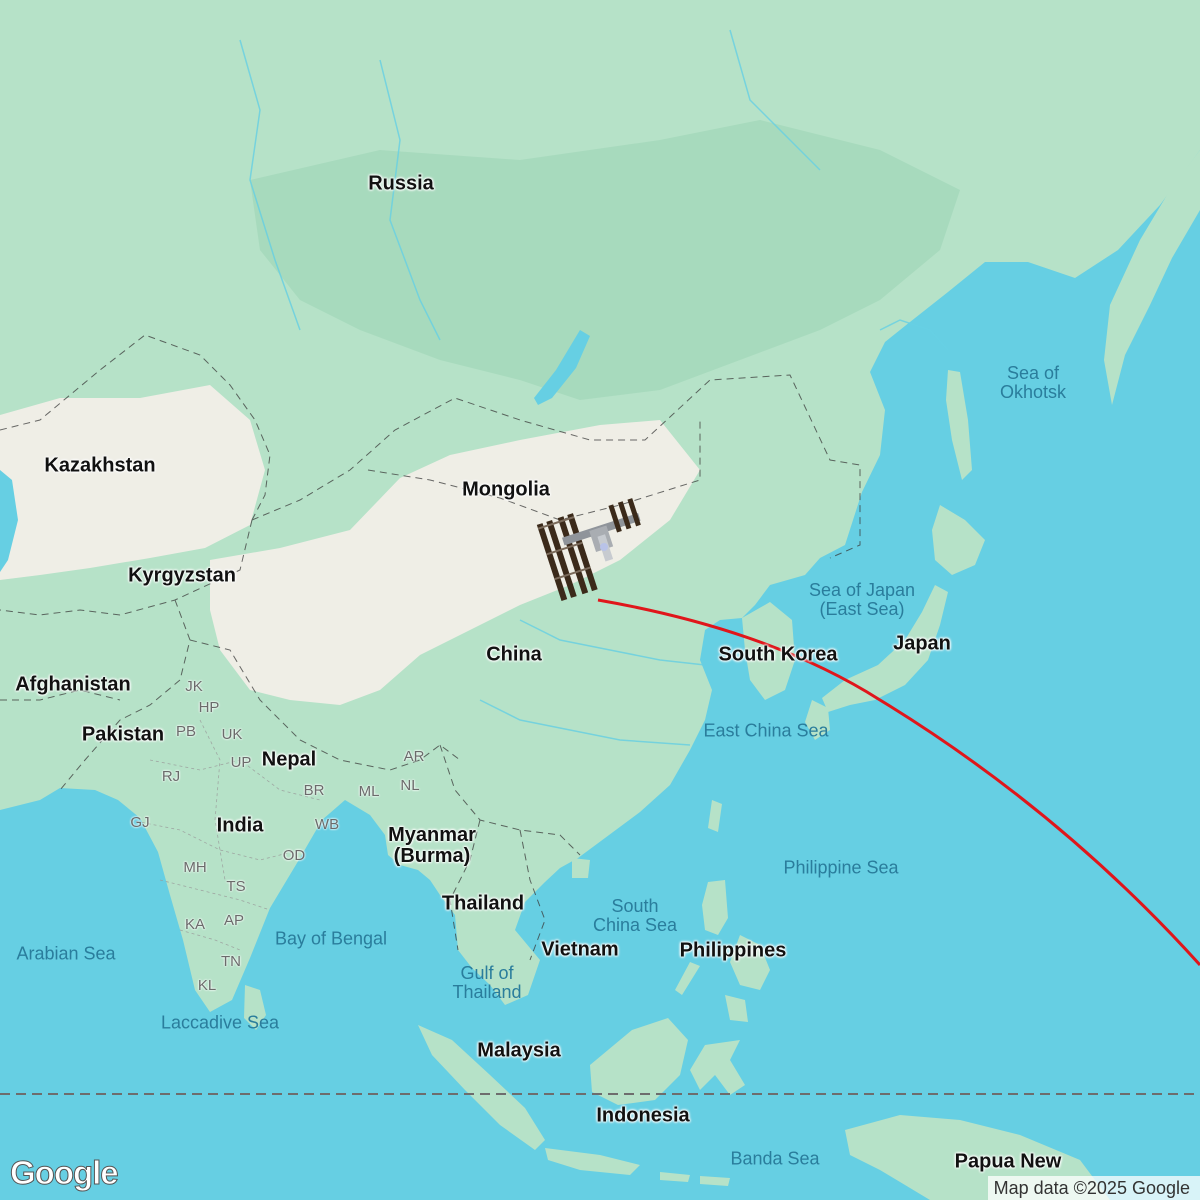 The height and width of the screenshot is (1200, 1200). Describe the element at coordinates (862, 599) in the screenshot. I see `label-sea-of-japan: Sea of Japan (East Sea)` at that location.